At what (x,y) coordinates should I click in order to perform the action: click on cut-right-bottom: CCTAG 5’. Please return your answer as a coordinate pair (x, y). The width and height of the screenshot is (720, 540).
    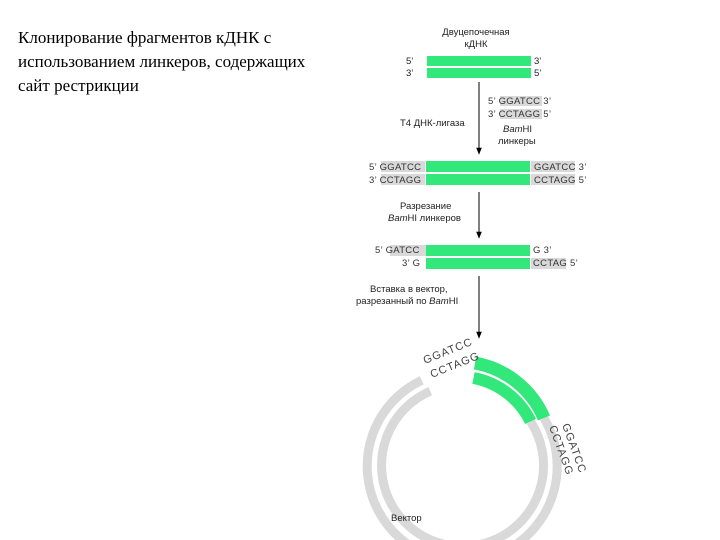
    Looking at the image, I should click on (555, 263).